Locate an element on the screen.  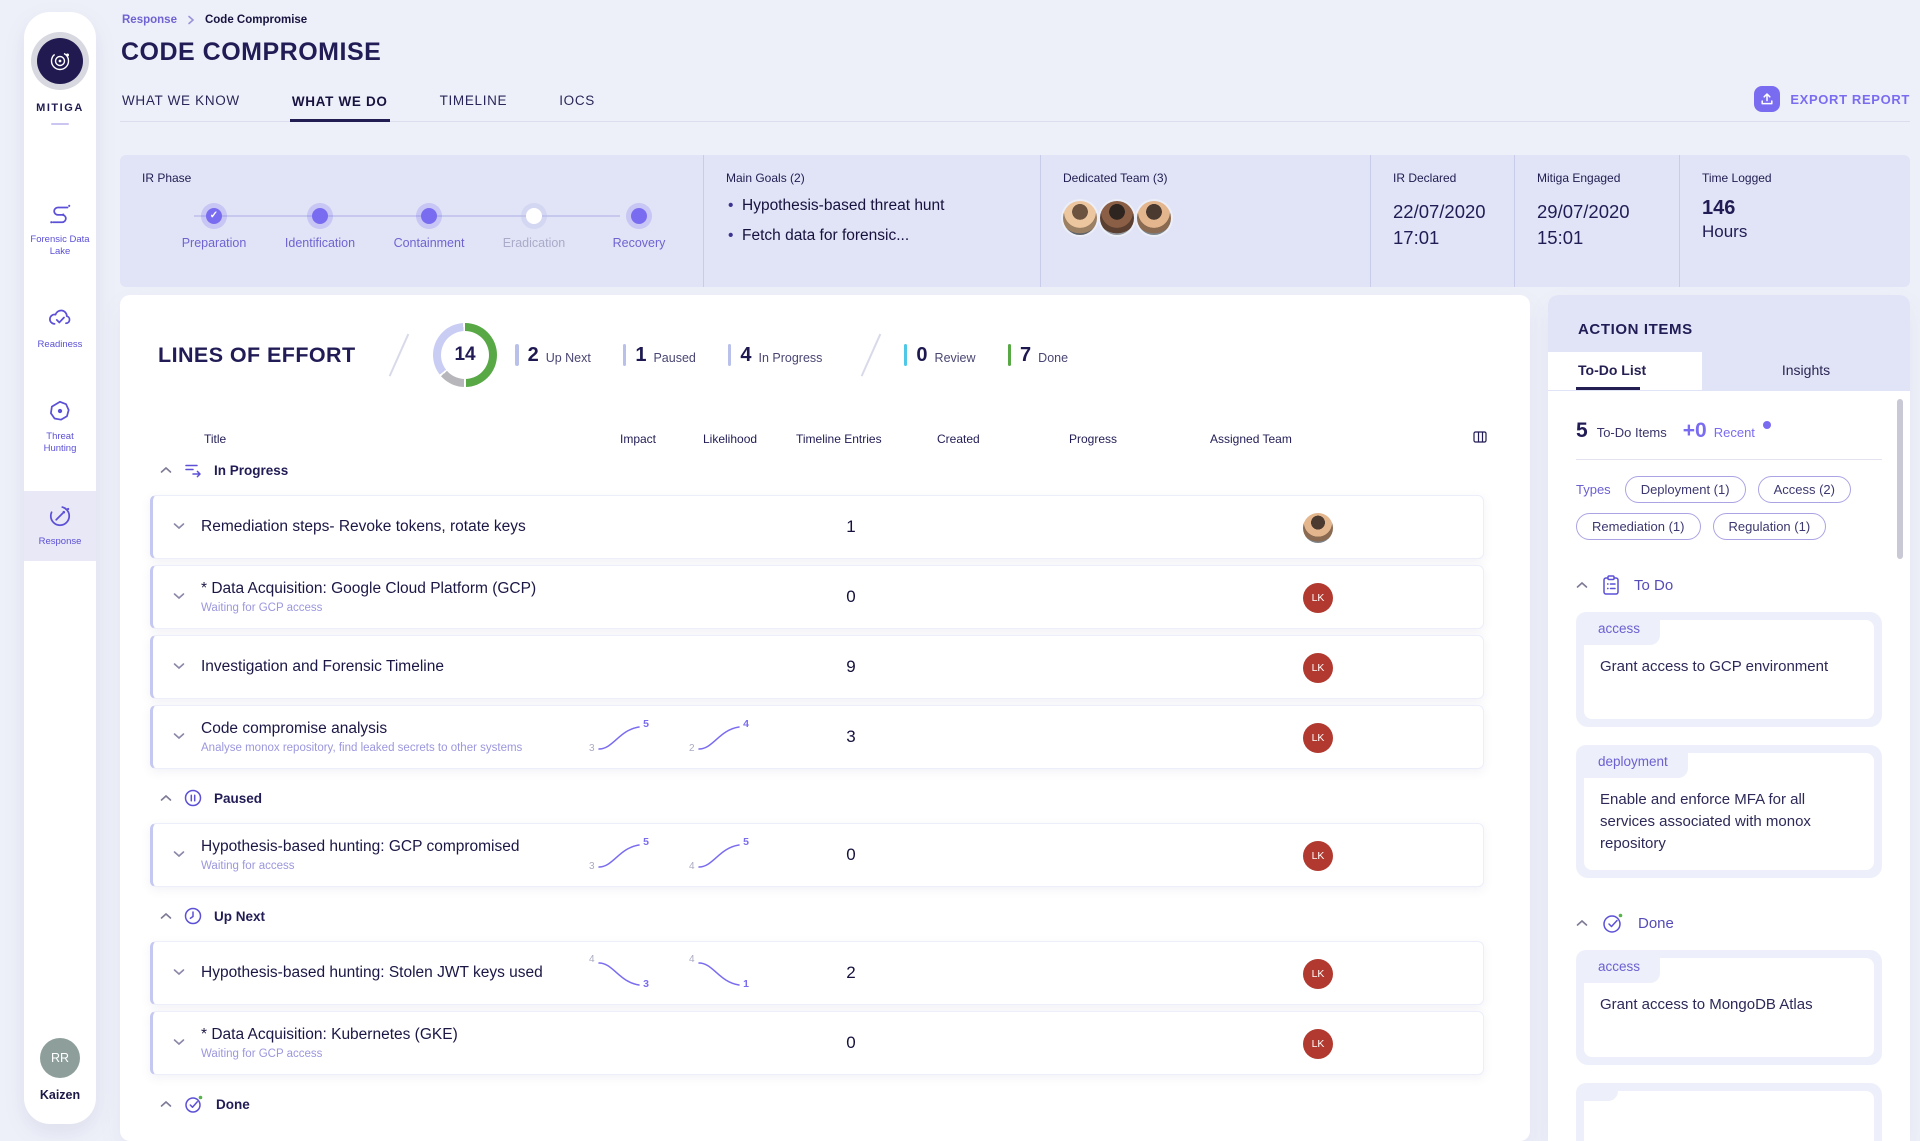
todo-card-grant-gcp-access: Grant access to GCP environment access is located at coordinates (1729, 669).